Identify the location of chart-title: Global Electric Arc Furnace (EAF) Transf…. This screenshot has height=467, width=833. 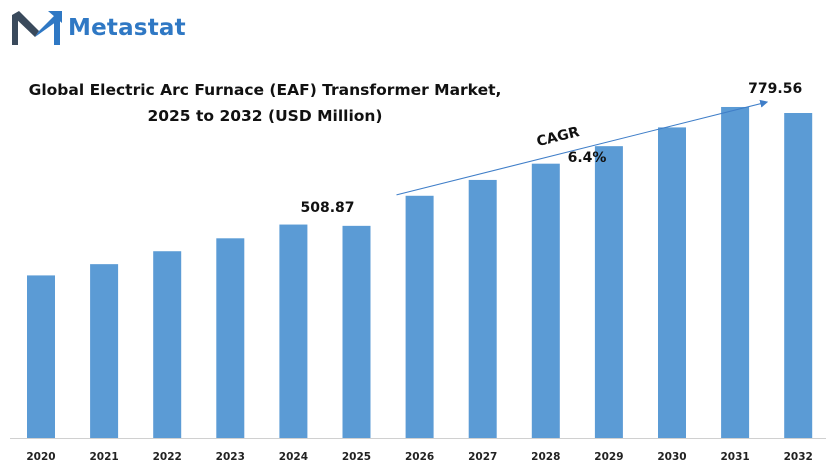
(265, 90).